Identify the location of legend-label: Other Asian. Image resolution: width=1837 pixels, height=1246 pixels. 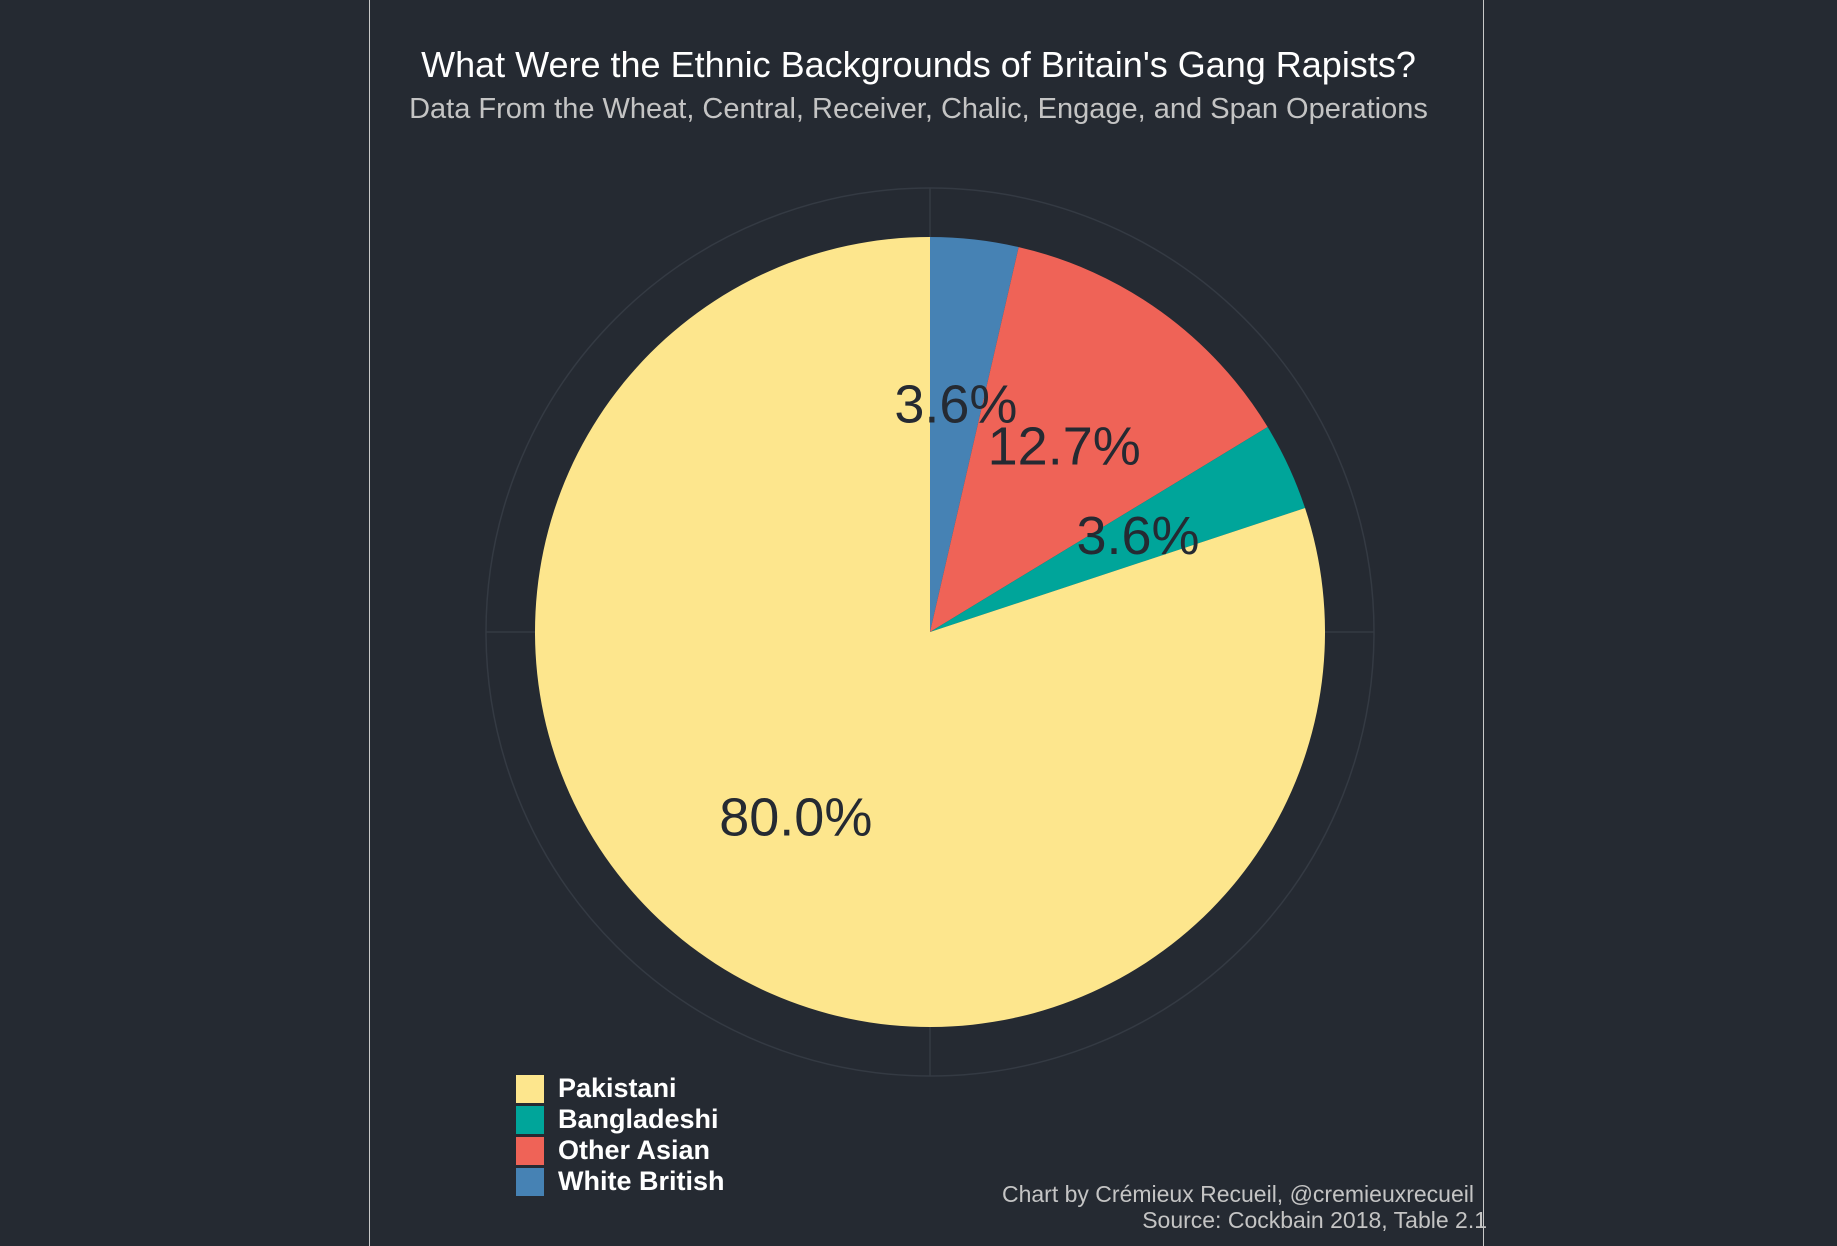
(634, 1150).